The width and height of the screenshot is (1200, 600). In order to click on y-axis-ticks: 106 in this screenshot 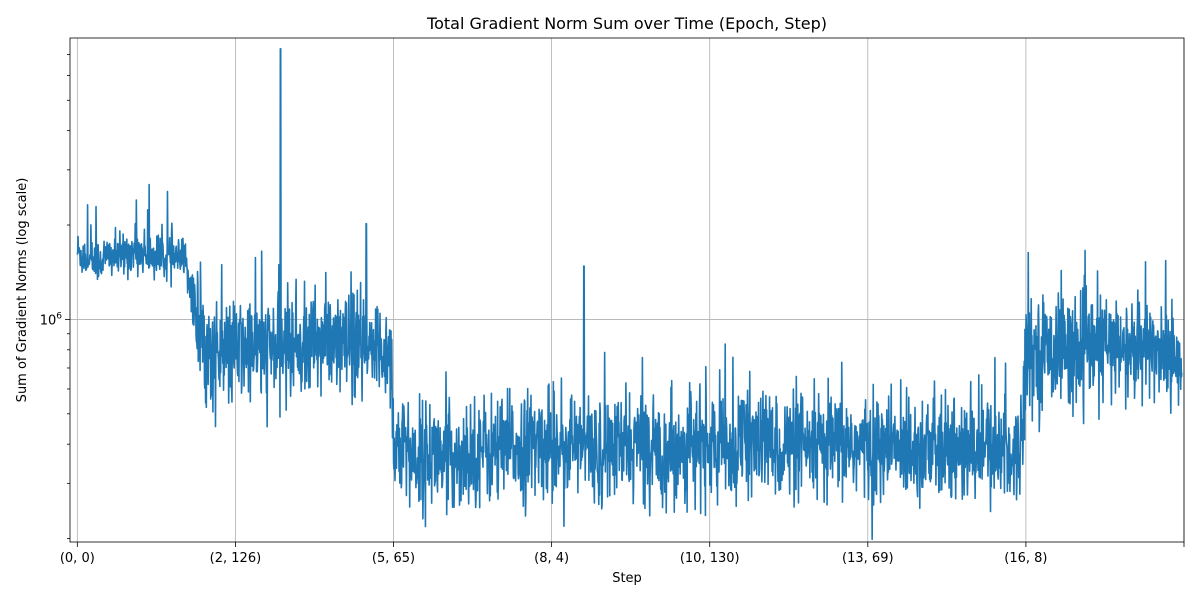, I will do `click(55, 296)`.